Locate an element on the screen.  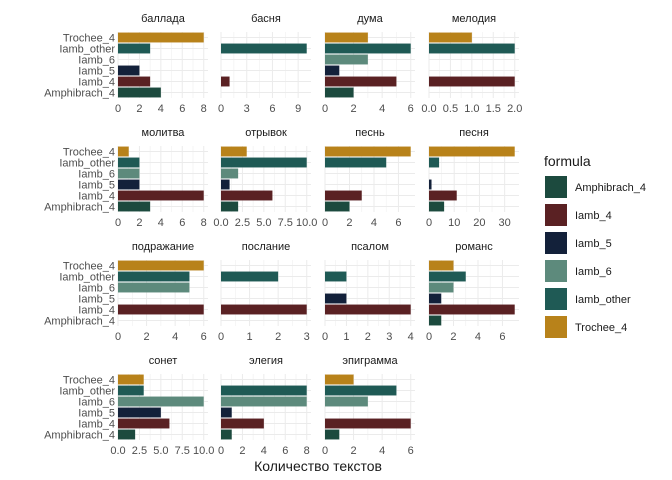
panel-title: басня is located at coordinates (266, 19).